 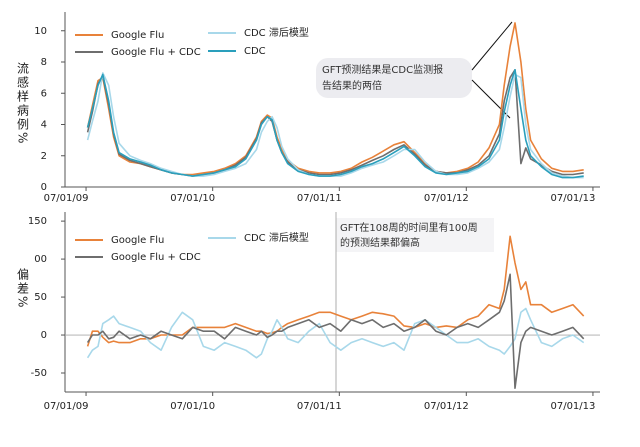 I want to click on y-tick-label: 50, so click(x=40, y=297).